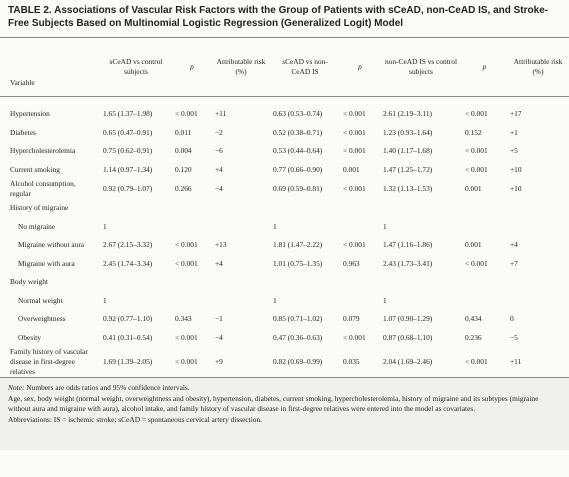 The width and height of the screenshot is (569, 477). I want to click on cell: 0.236, so click(473, 337).